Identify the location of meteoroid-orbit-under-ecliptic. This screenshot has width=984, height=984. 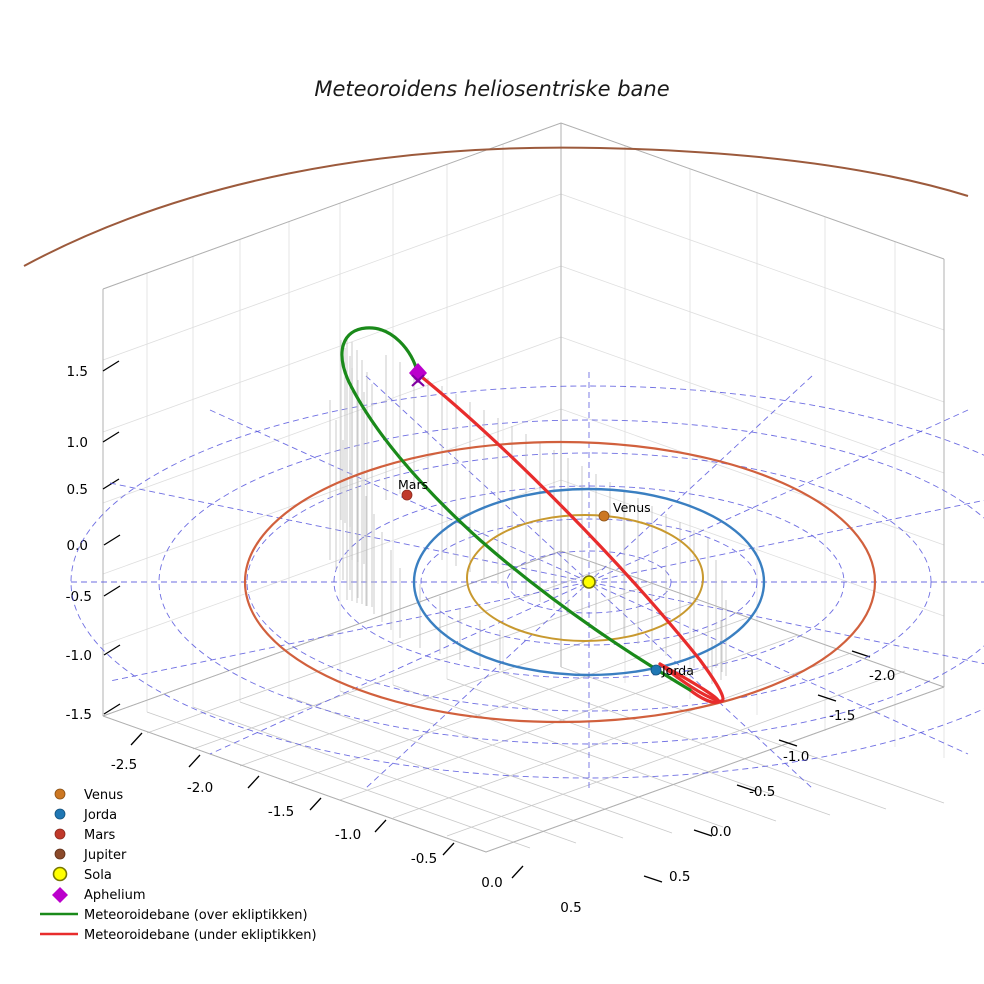
(570, 537).